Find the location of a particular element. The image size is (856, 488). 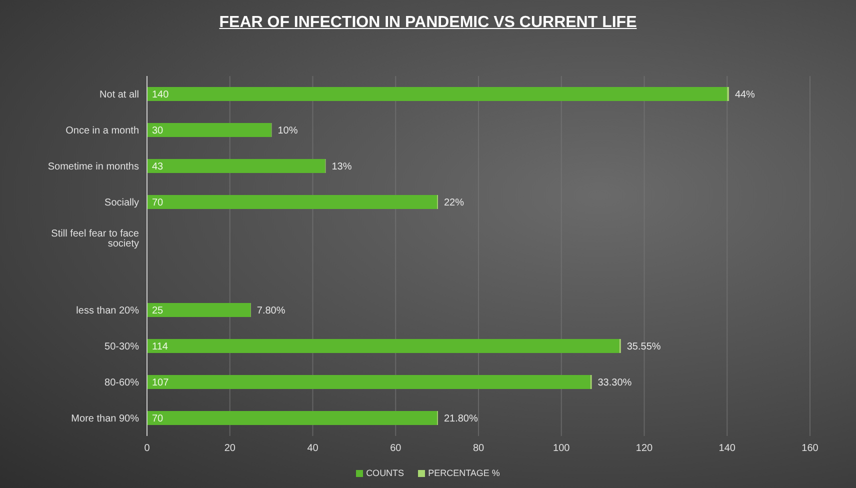

y-tick-label: Not at all is located at coordinates (119, 95).